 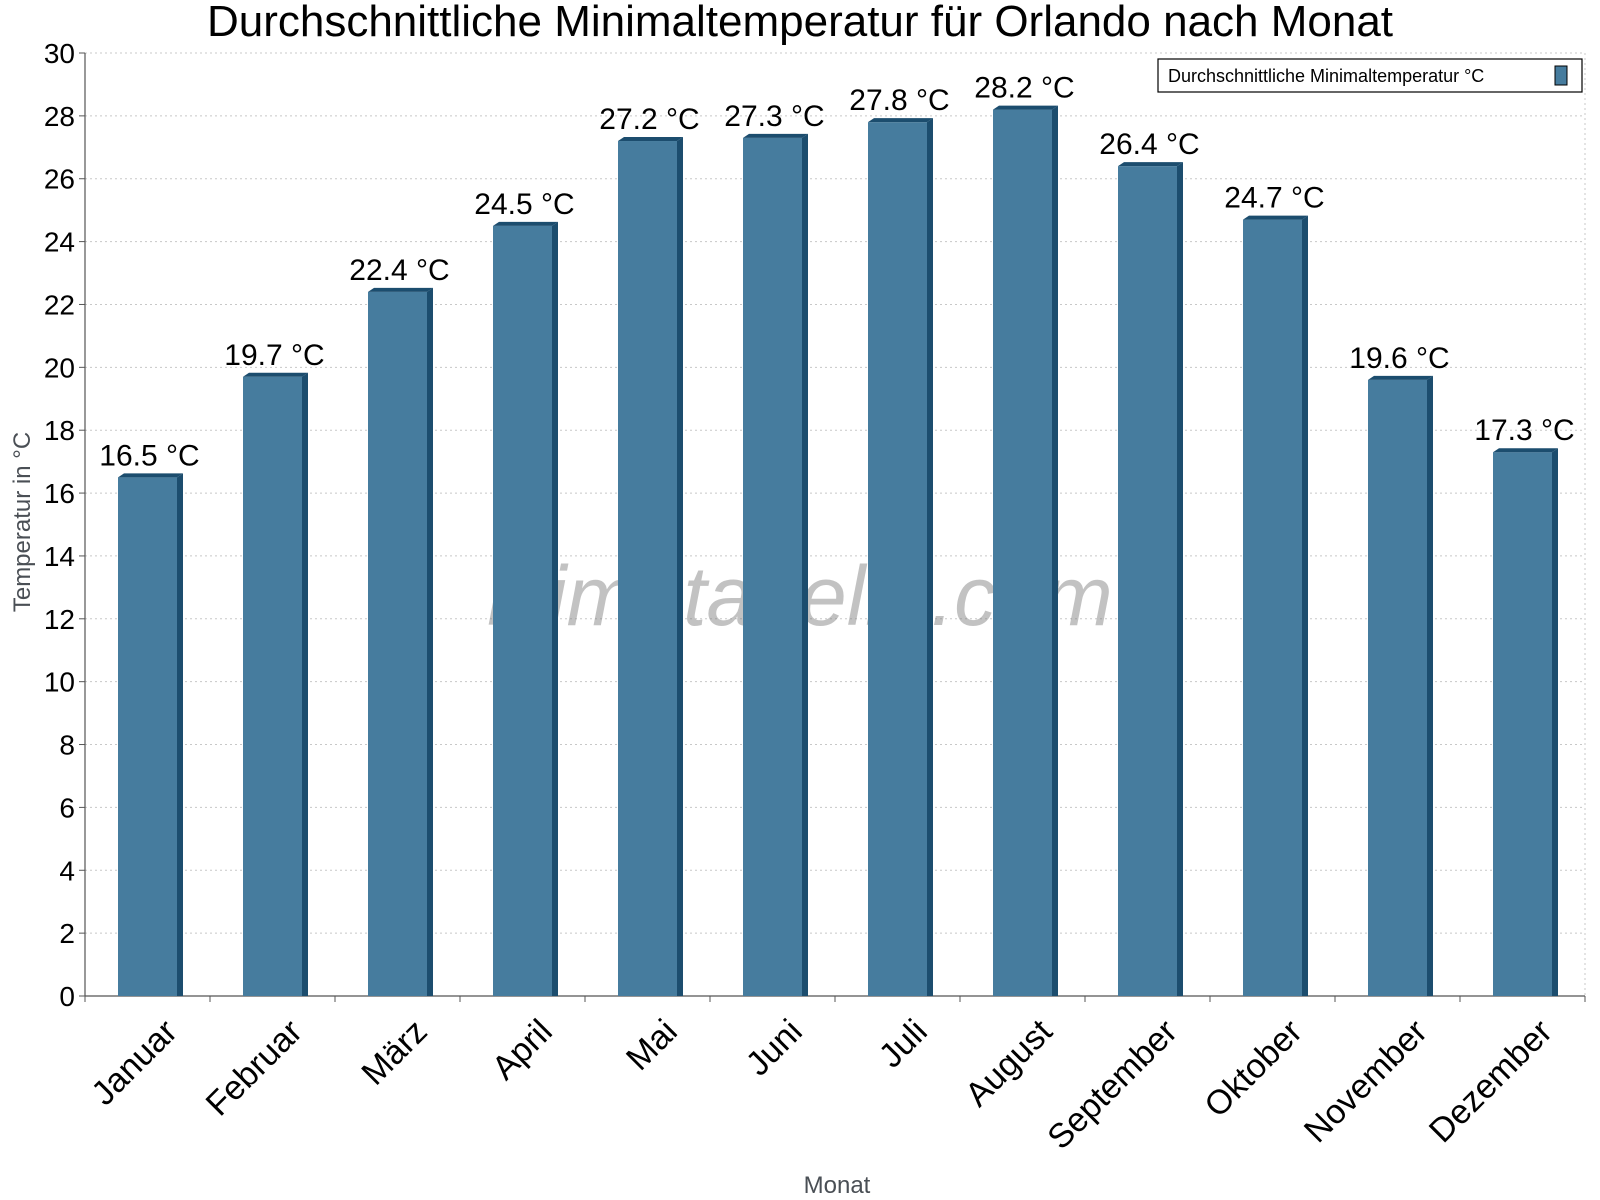 I want to click on y-tick-label: 20, so click(x=59, y=367).